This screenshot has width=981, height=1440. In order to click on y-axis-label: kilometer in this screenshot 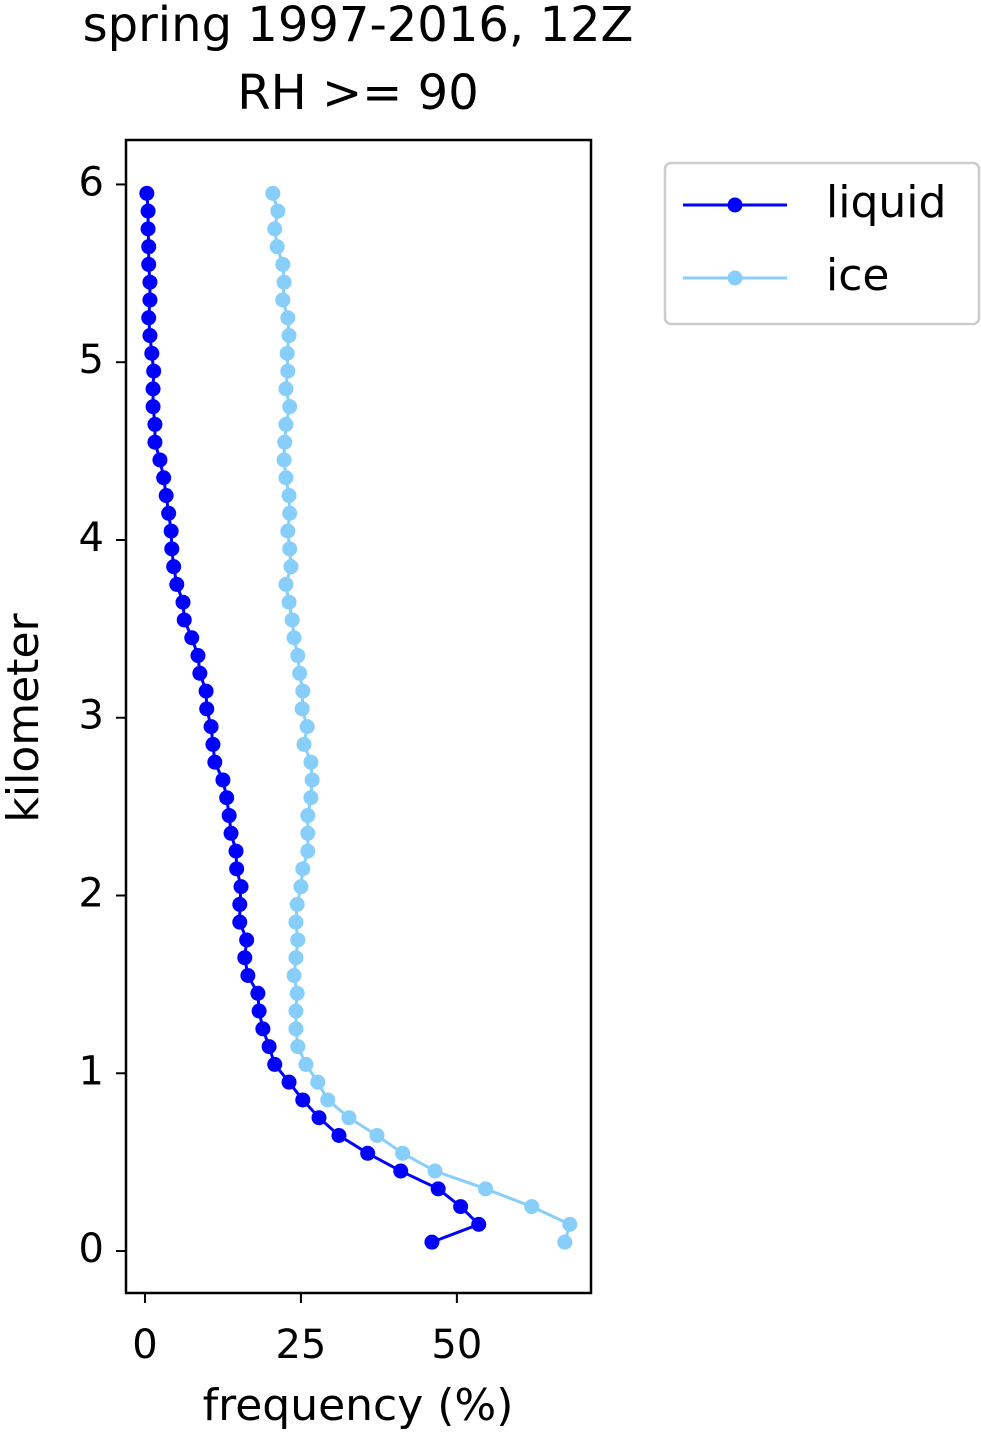, I will do `click(24, 717)`.